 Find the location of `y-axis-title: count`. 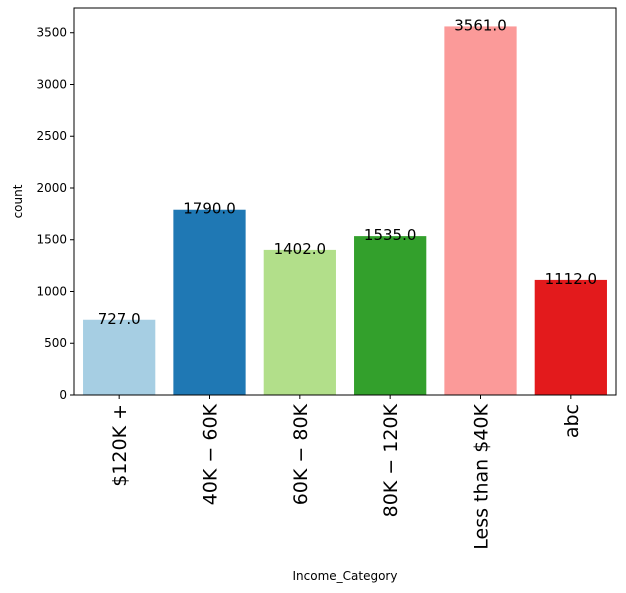

y-axis-title: count is located at coordinates (18, 201).